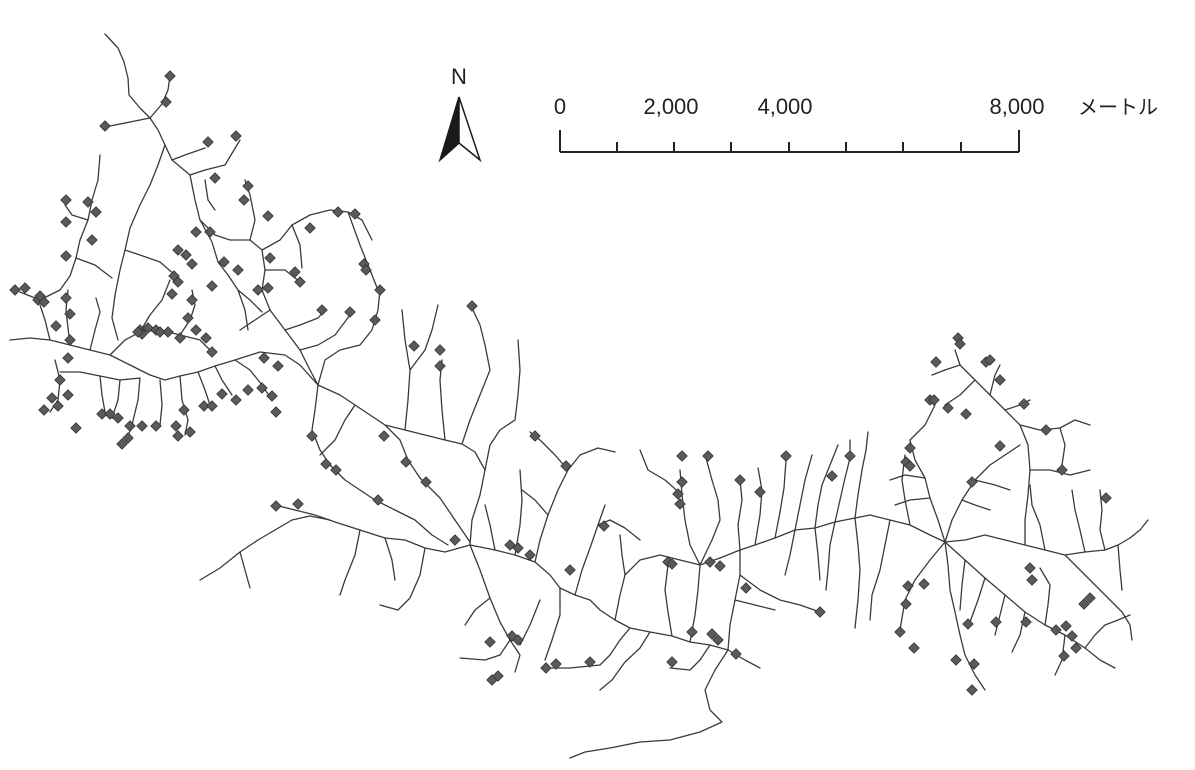 The height and width of the screenshot is (770, 1195). Describe the element at coordinates (459, 76) in the screenshot. I see `north-label: N` at that location.